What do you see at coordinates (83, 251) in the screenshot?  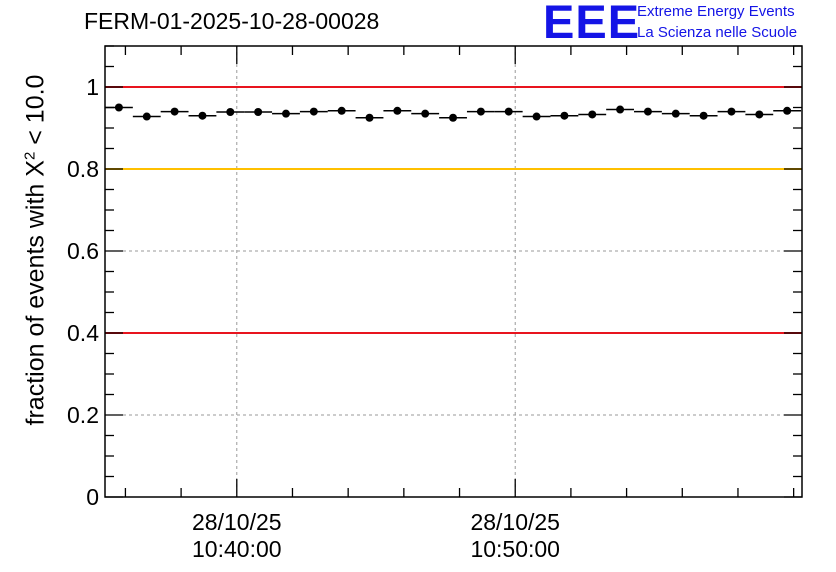 I see `y-tick-label: 0.6` at bounding box center [83, 251].